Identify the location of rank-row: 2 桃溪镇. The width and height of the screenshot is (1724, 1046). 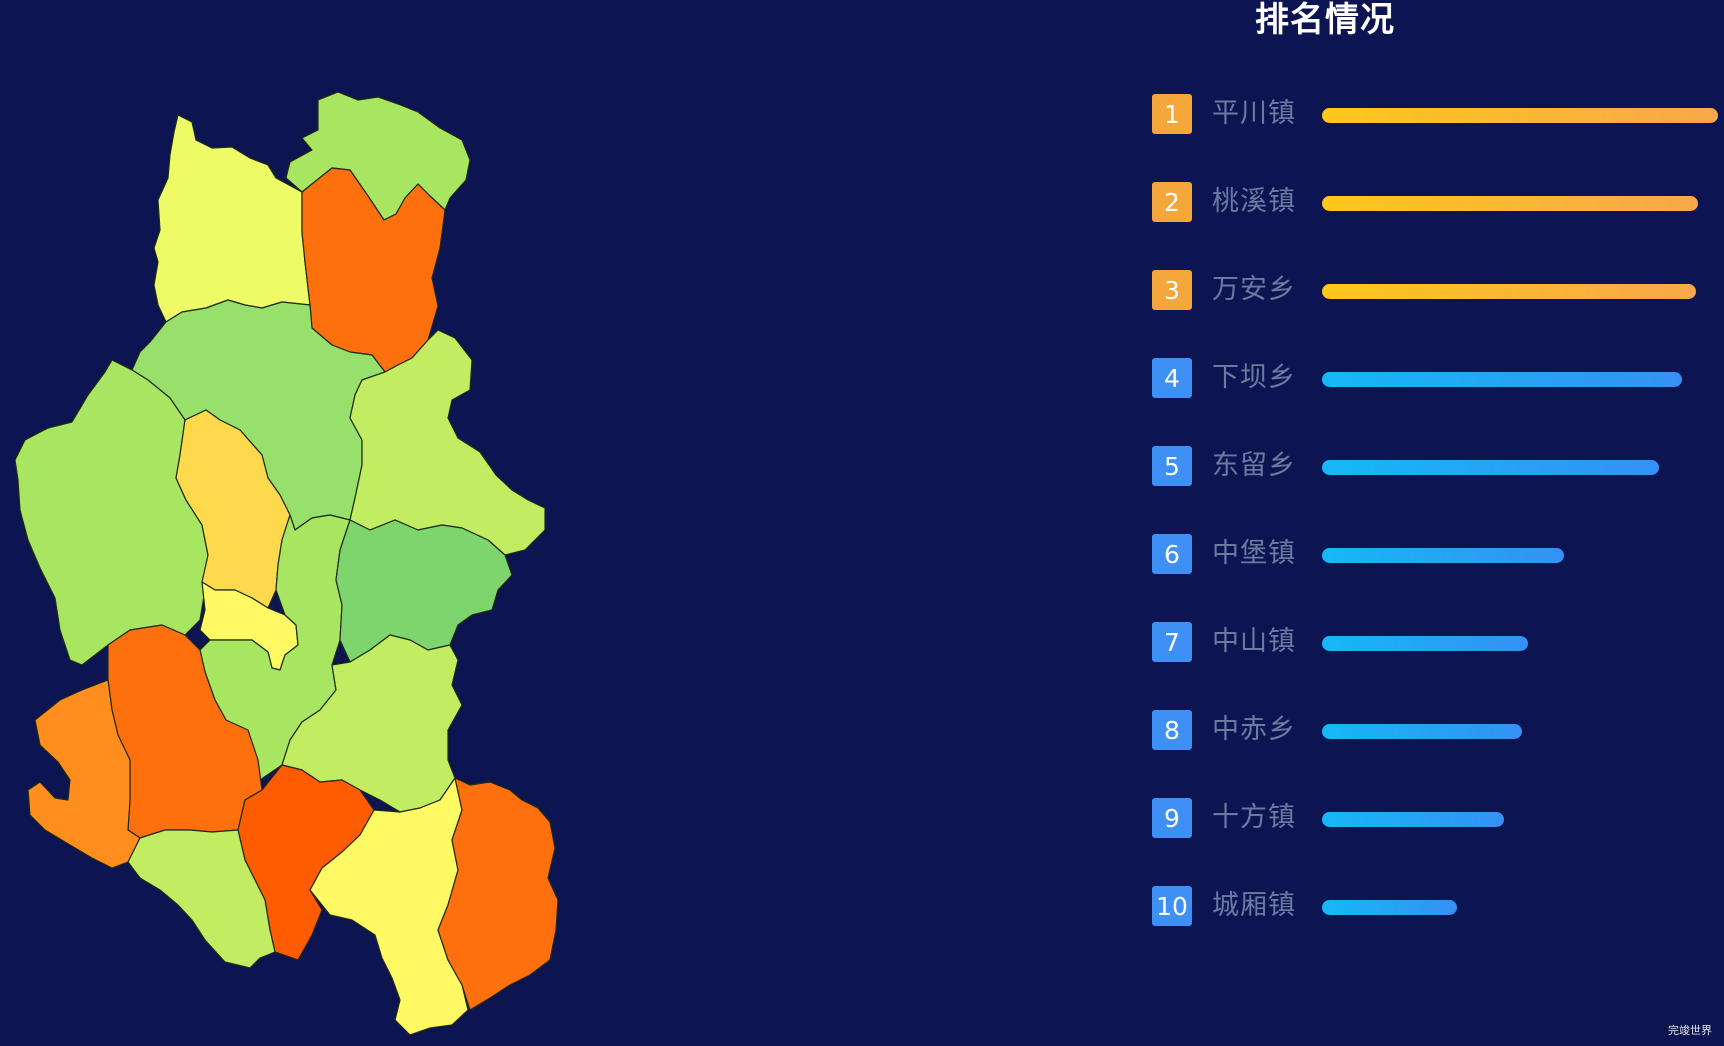
(1437, 202).